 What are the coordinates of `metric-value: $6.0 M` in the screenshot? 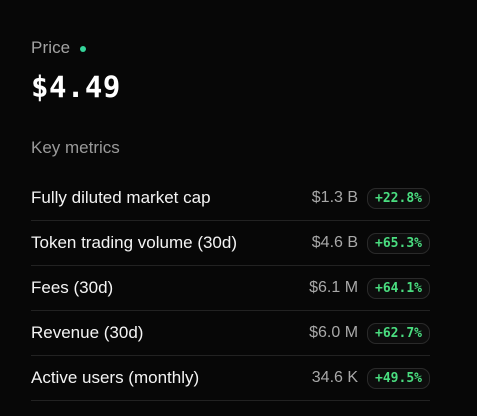 It's located at (334, 332).